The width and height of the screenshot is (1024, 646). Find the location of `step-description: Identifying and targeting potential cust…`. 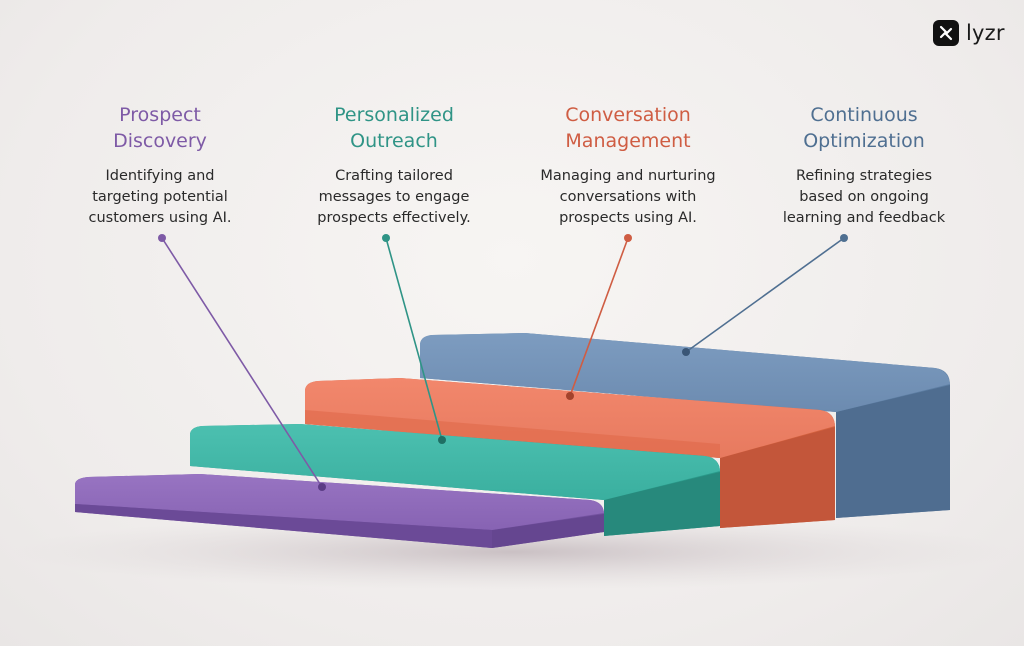

step-description: Identifying and targeting potential cust… is located at coordinates (160, 197).